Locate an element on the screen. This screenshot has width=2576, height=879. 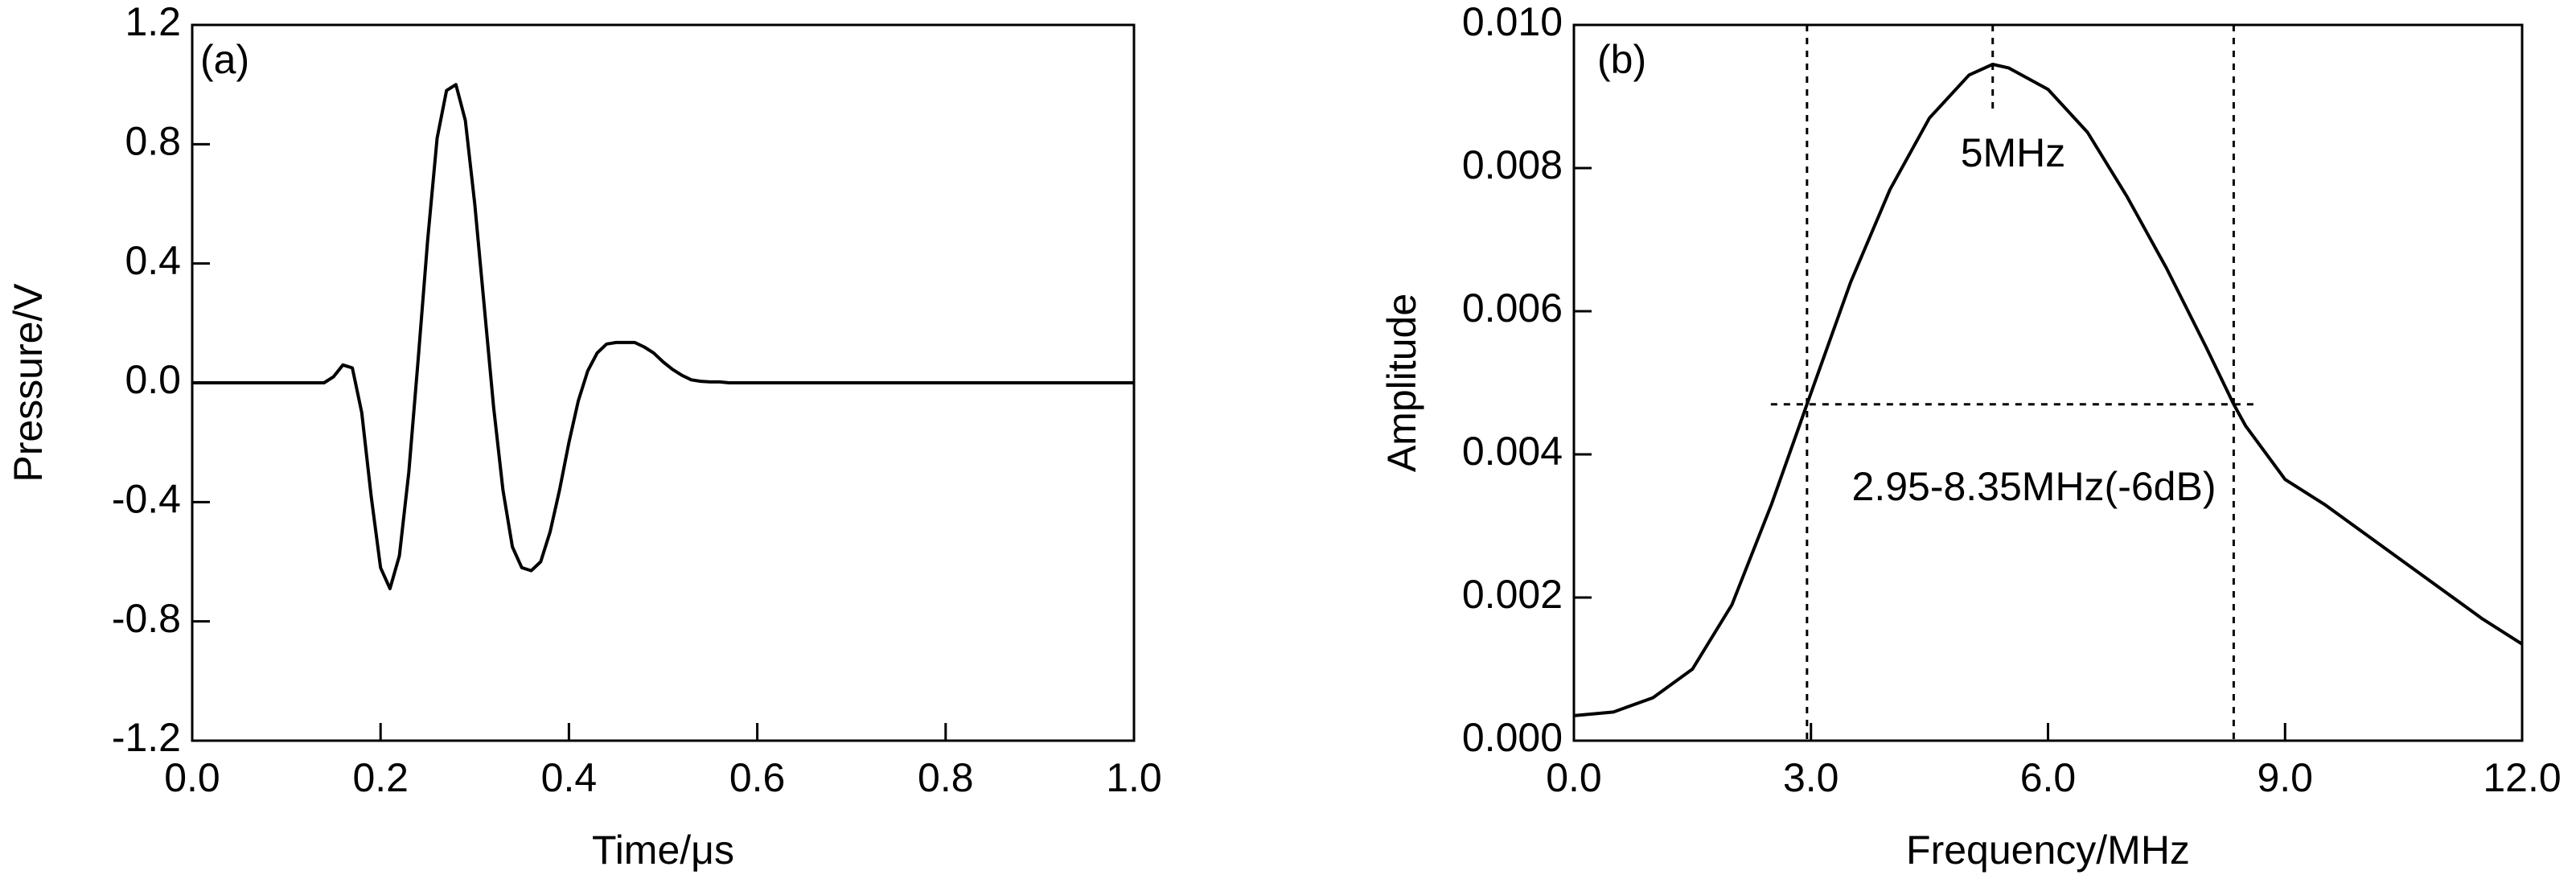
y-tick-label: 1.2 is located at coordinates (153, 22).